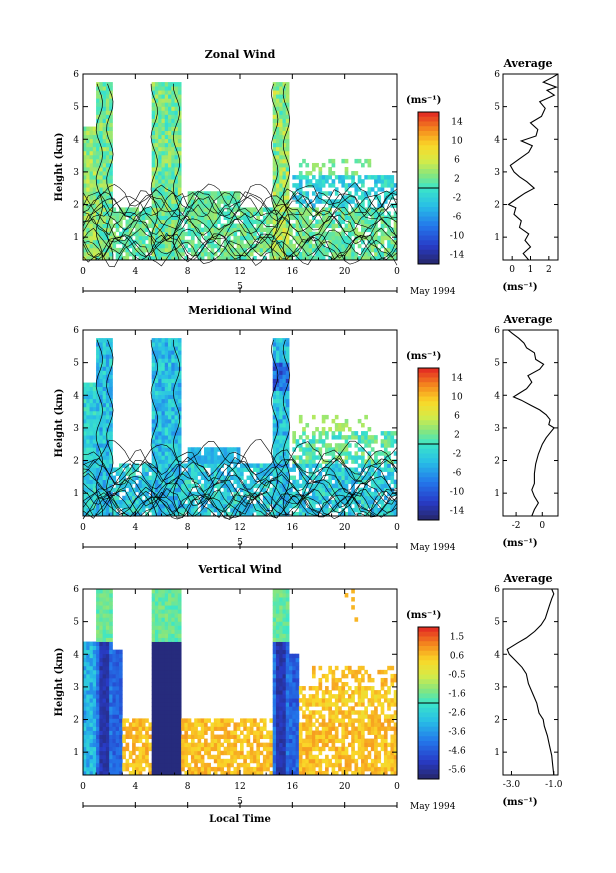  I want to click on x-tick-label: 16, so click(293, 272).